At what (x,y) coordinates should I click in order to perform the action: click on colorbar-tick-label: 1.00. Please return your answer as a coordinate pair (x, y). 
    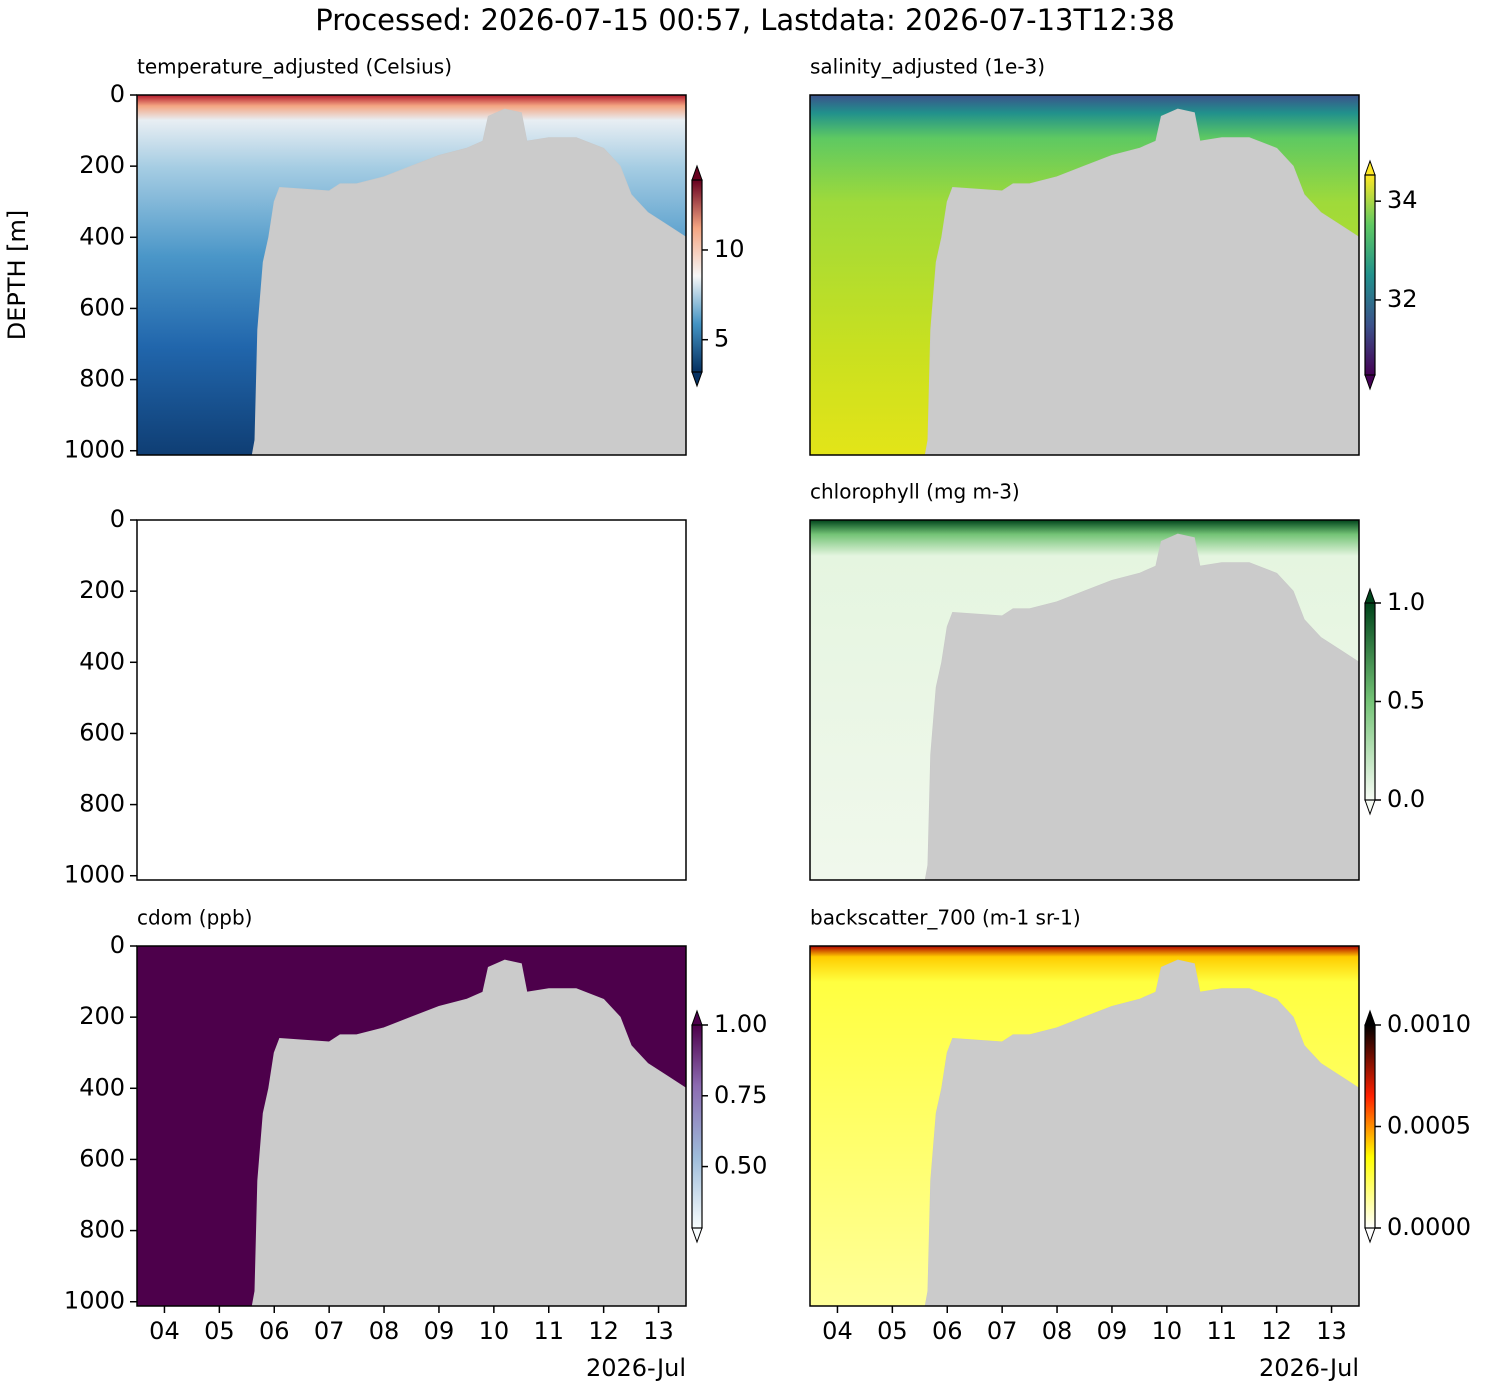
    Looking at the image, I should click on (740, 1024).